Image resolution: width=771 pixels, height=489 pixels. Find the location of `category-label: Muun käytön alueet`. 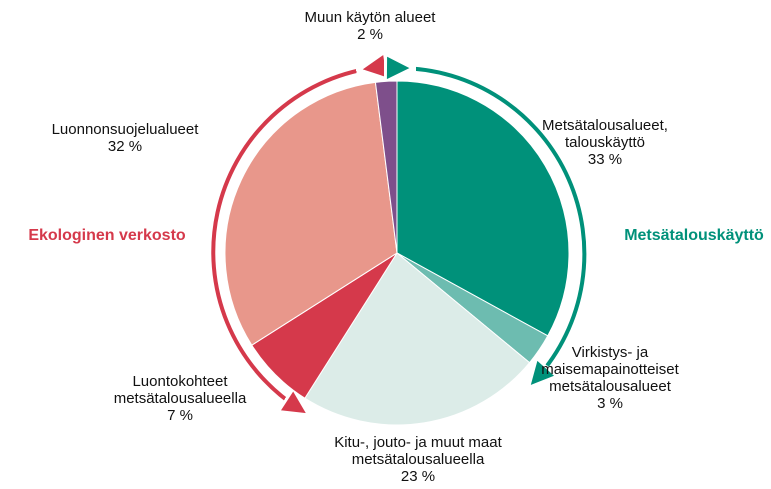

category-label: Muun käytön alueet is located at coordinates (371, 17).